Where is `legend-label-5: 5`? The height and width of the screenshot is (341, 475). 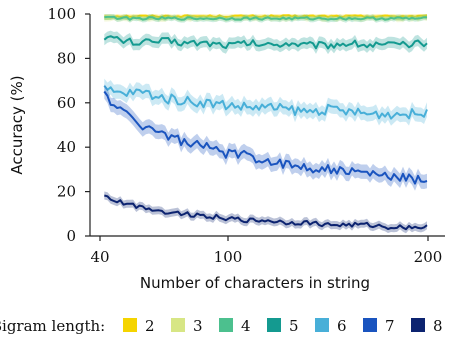
legend-label-5: 5 is located at coordinates (294, 326).